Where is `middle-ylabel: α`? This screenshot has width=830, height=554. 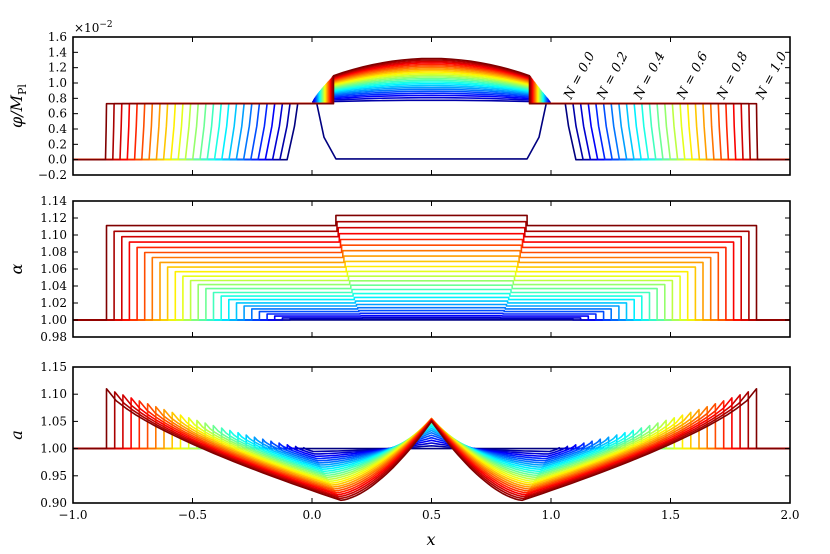 middle-ylabel: α is located at coordinates (16, 268).